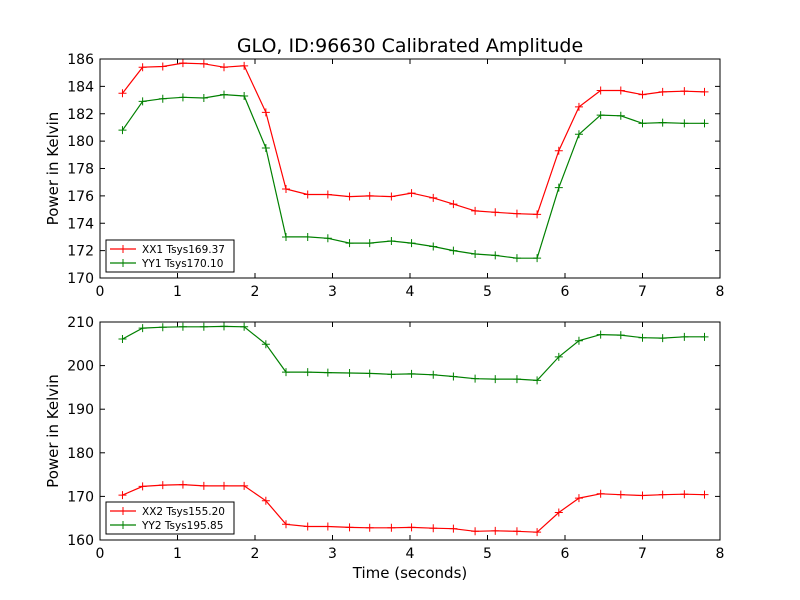 This screenshot has width=800, height=600. Describe the element at coordinates (413, 353) in the screenshot. I see `series-yy2` at that location.